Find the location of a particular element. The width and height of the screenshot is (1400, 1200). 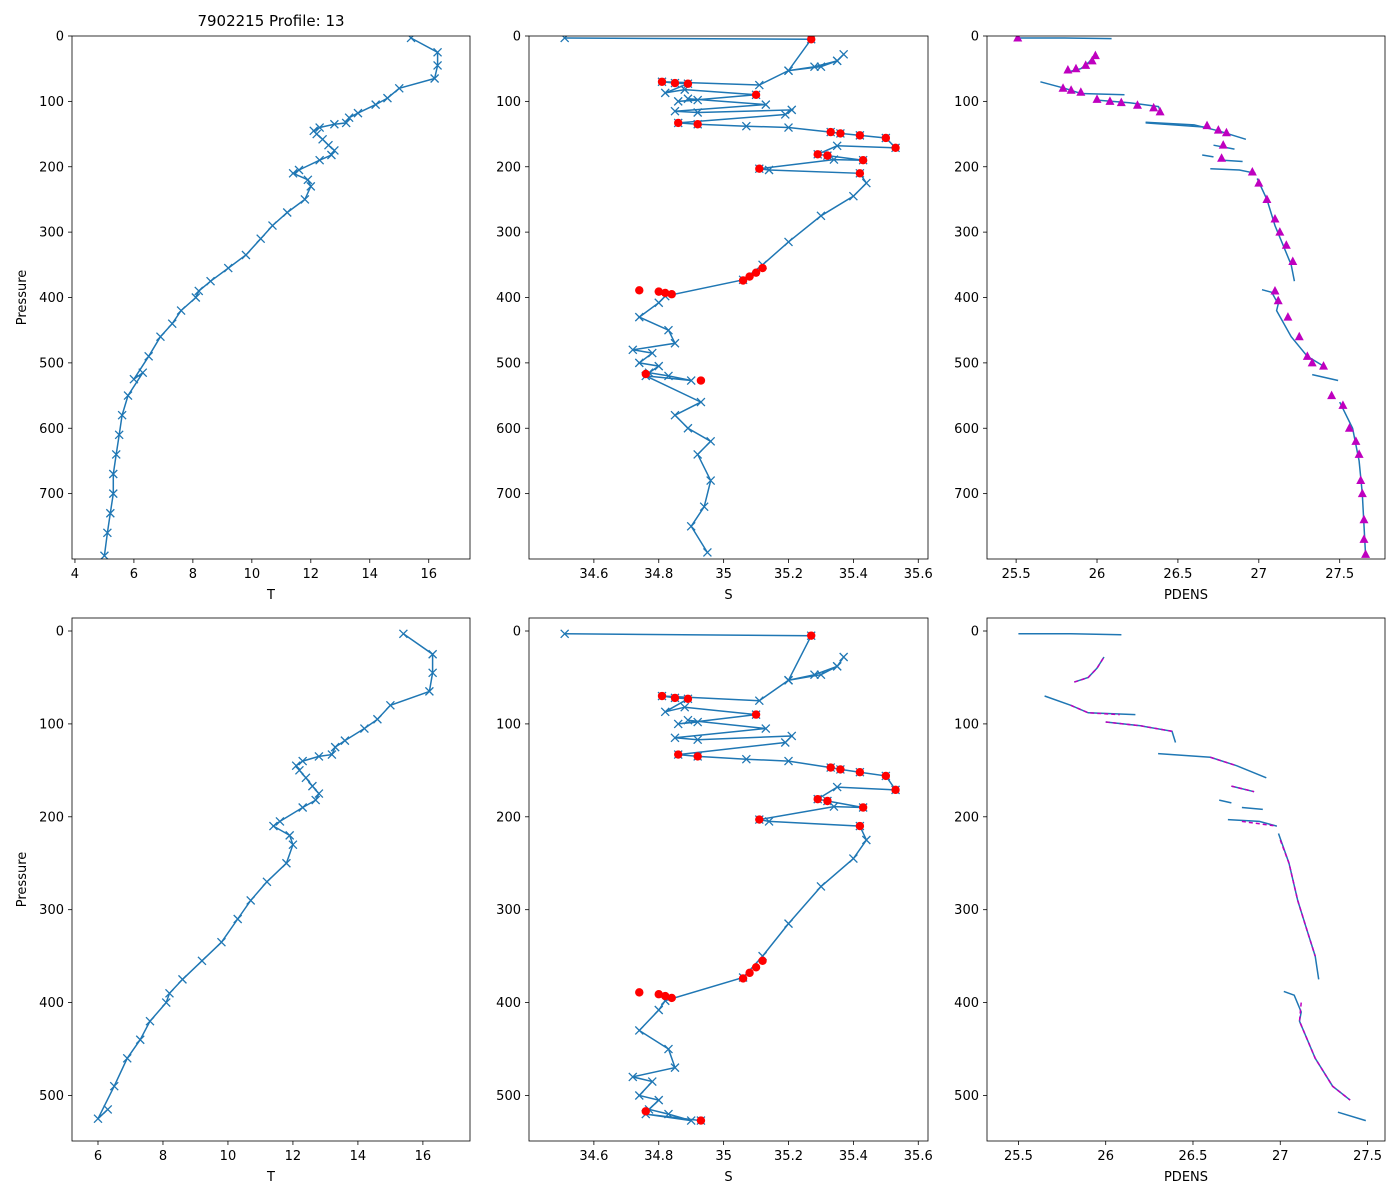

x-axis-label: T is located at coordinates (270, 595).